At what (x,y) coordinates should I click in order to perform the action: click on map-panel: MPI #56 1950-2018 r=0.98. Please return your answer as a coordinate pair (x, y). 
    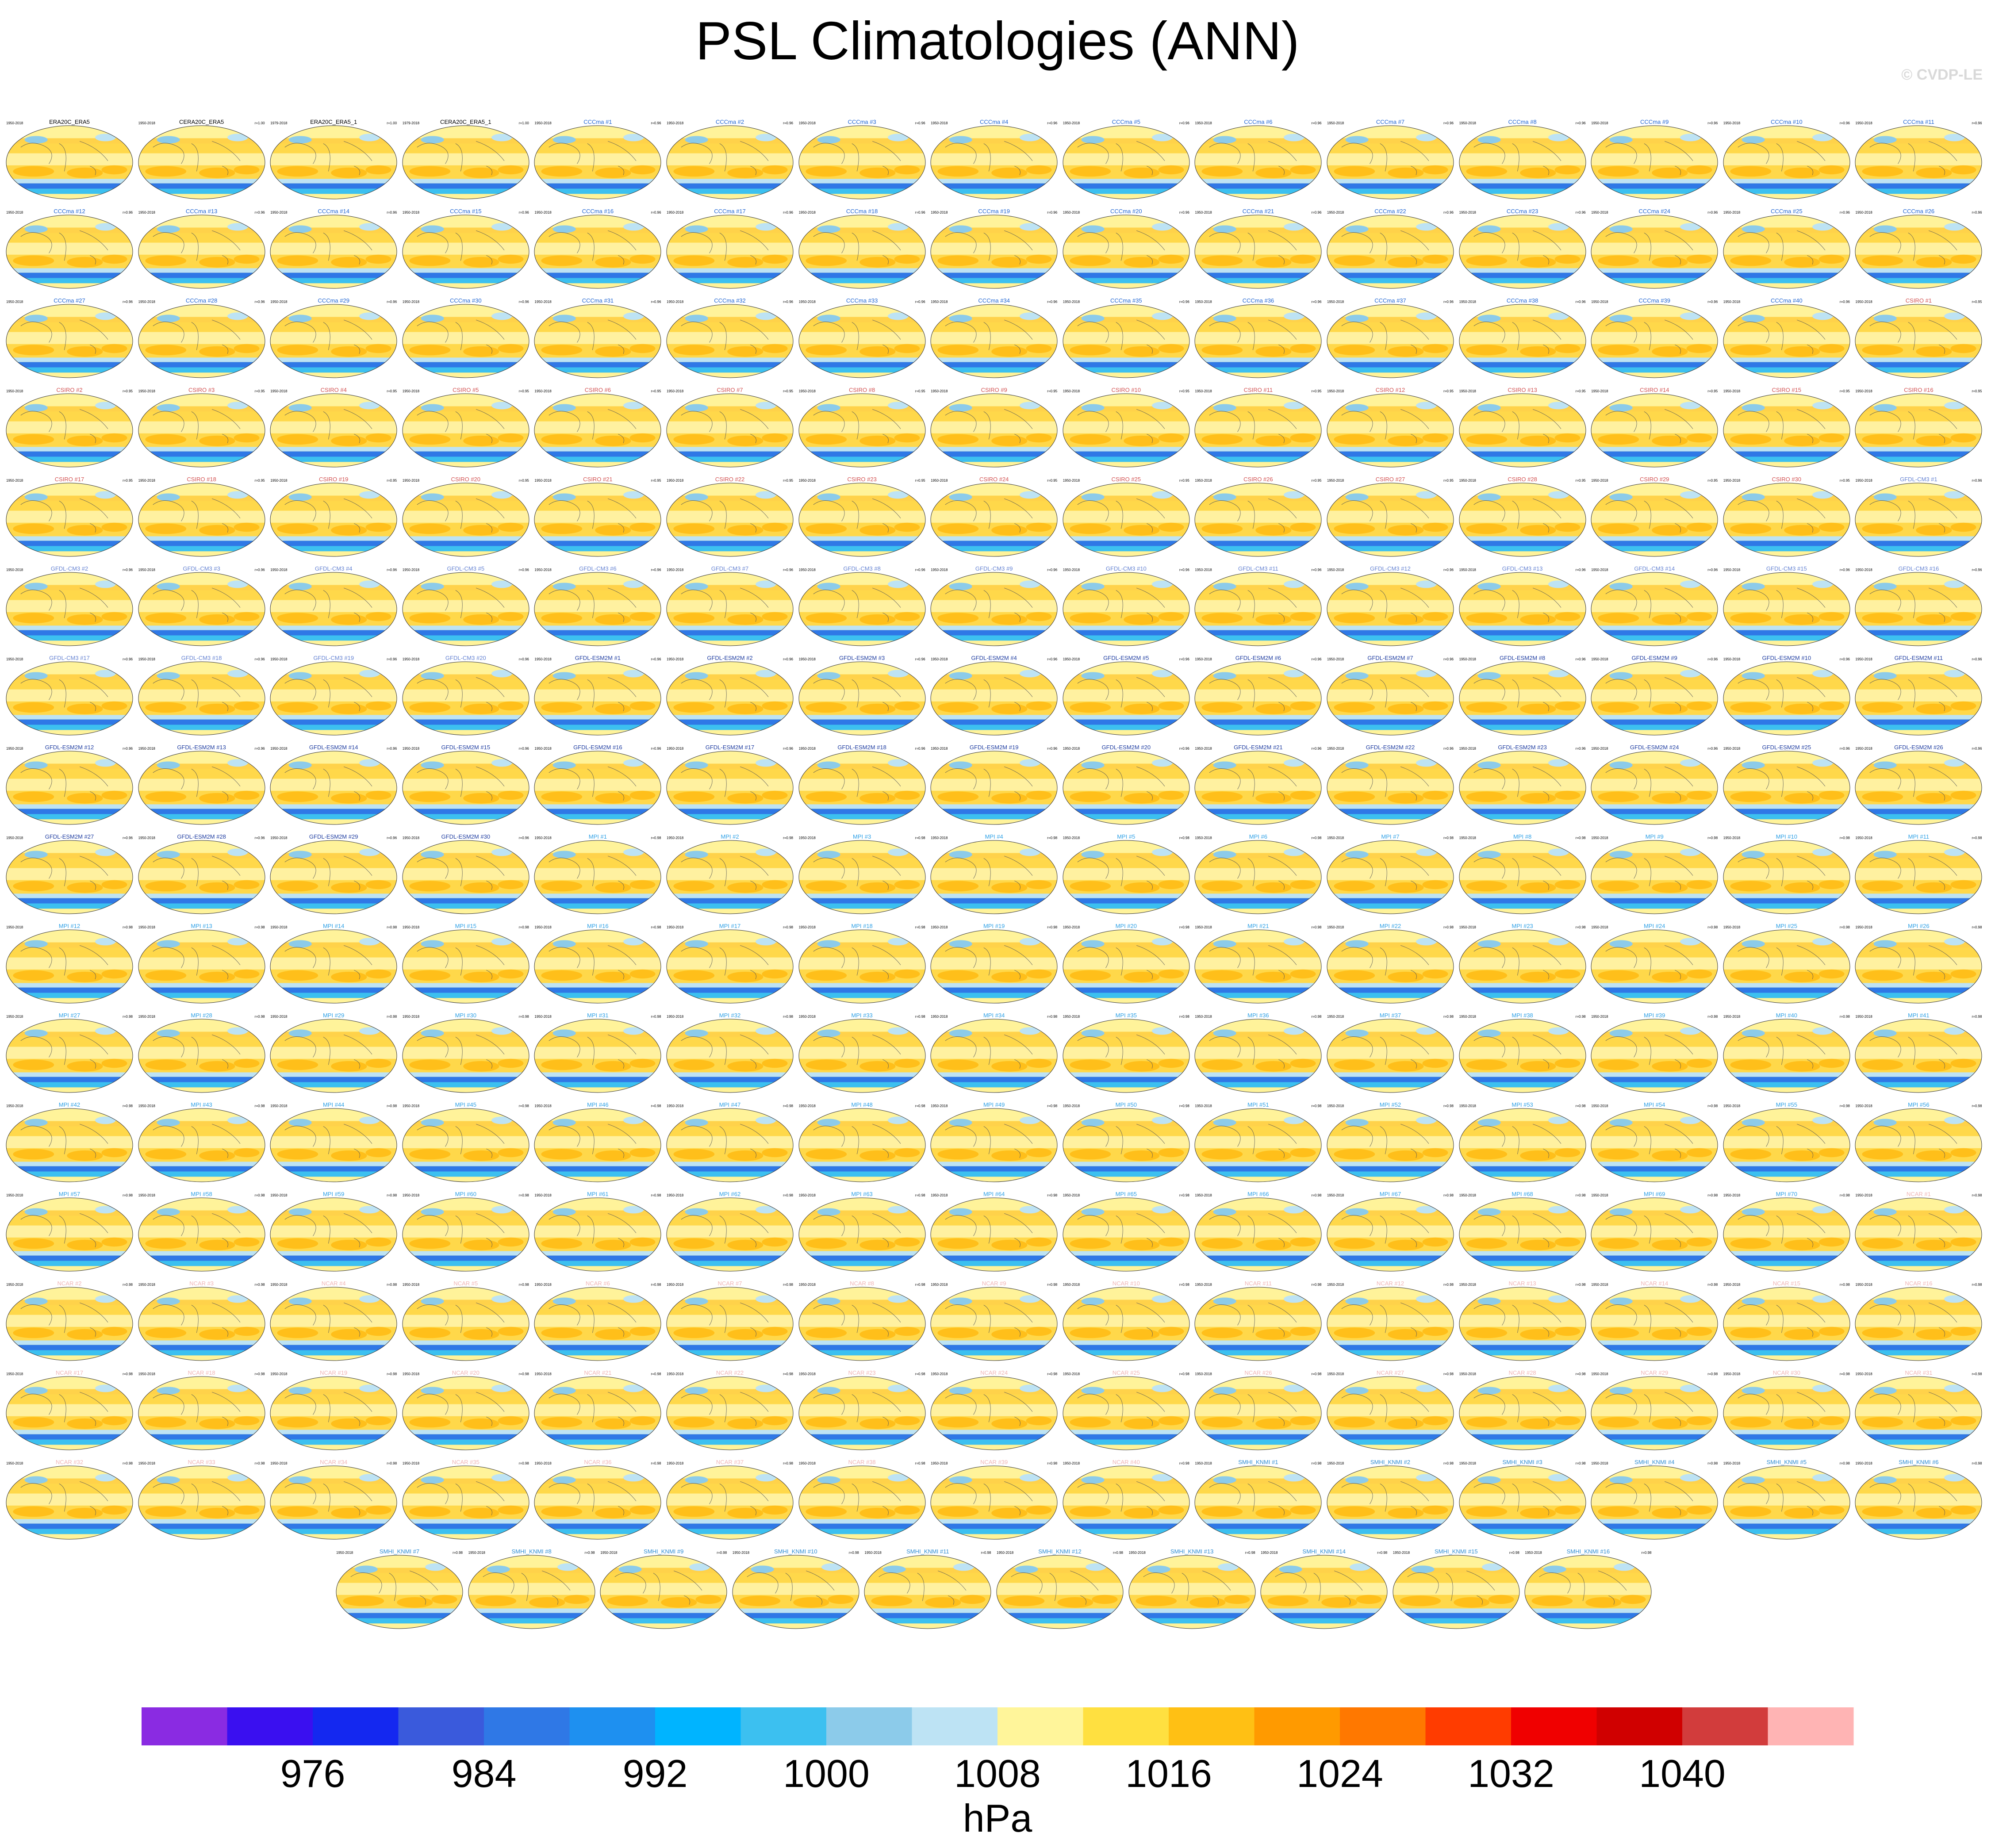
    Looking at the image, I should click on (1918, 1142).